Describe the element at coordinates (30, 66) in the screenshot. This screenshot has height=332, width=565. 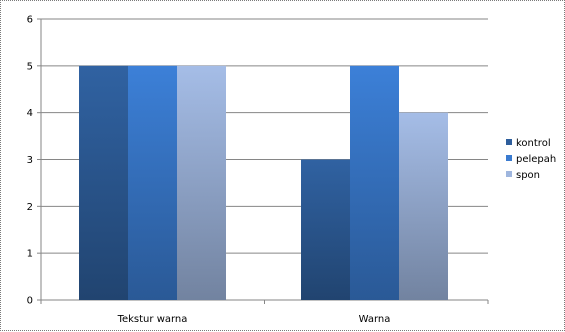
I see `y-tick-label: 5` at that location.